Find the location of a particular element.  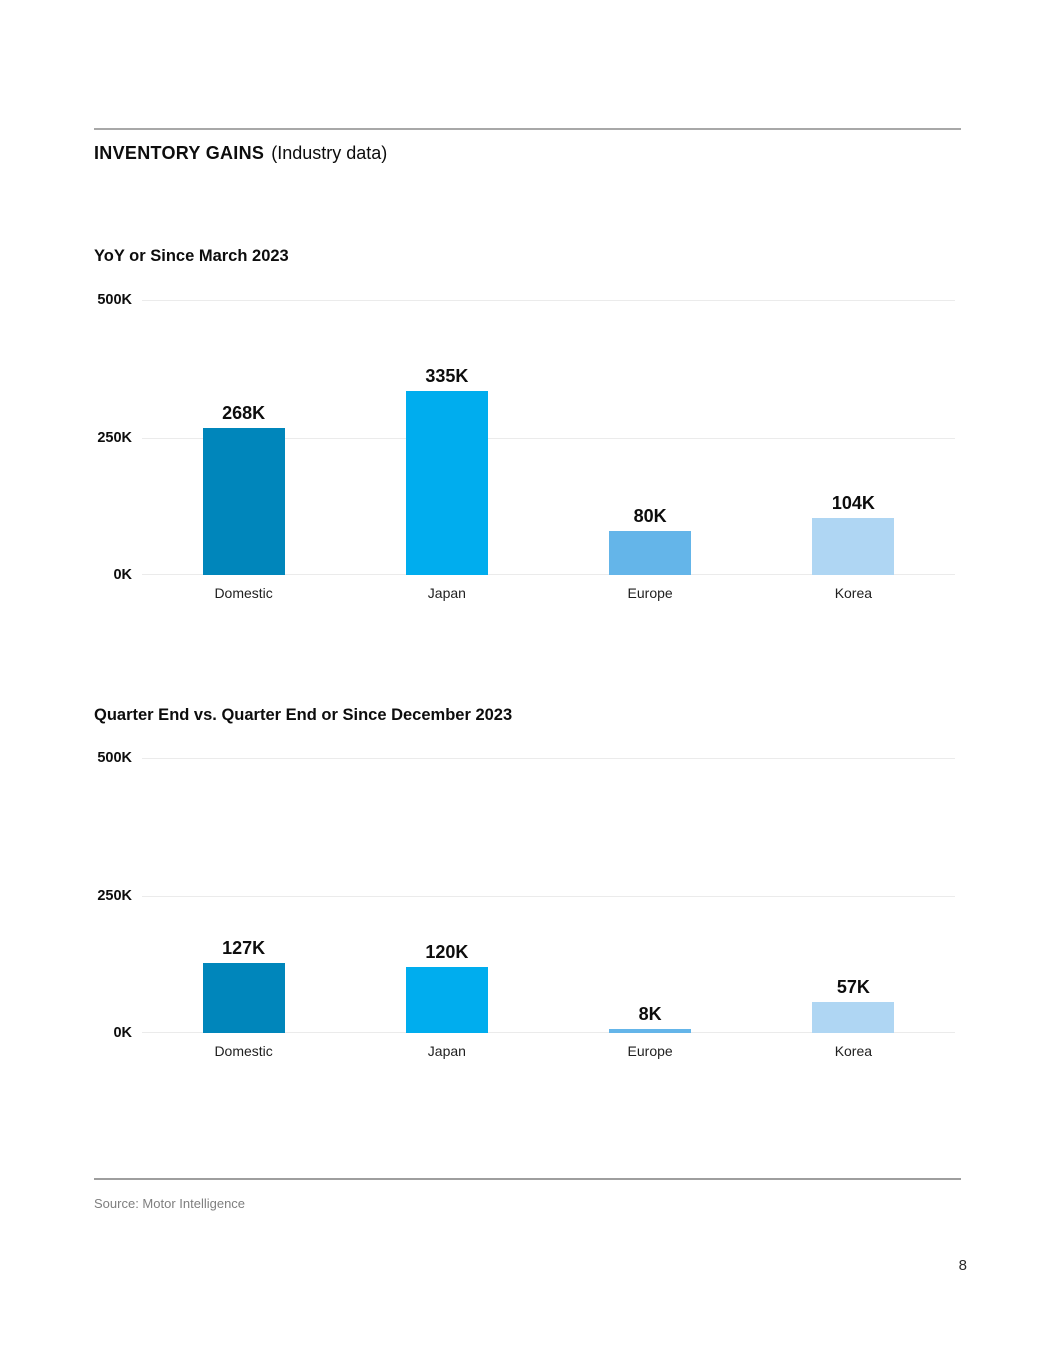

value-label-korea: 57K is located at coordinates (853, 986).